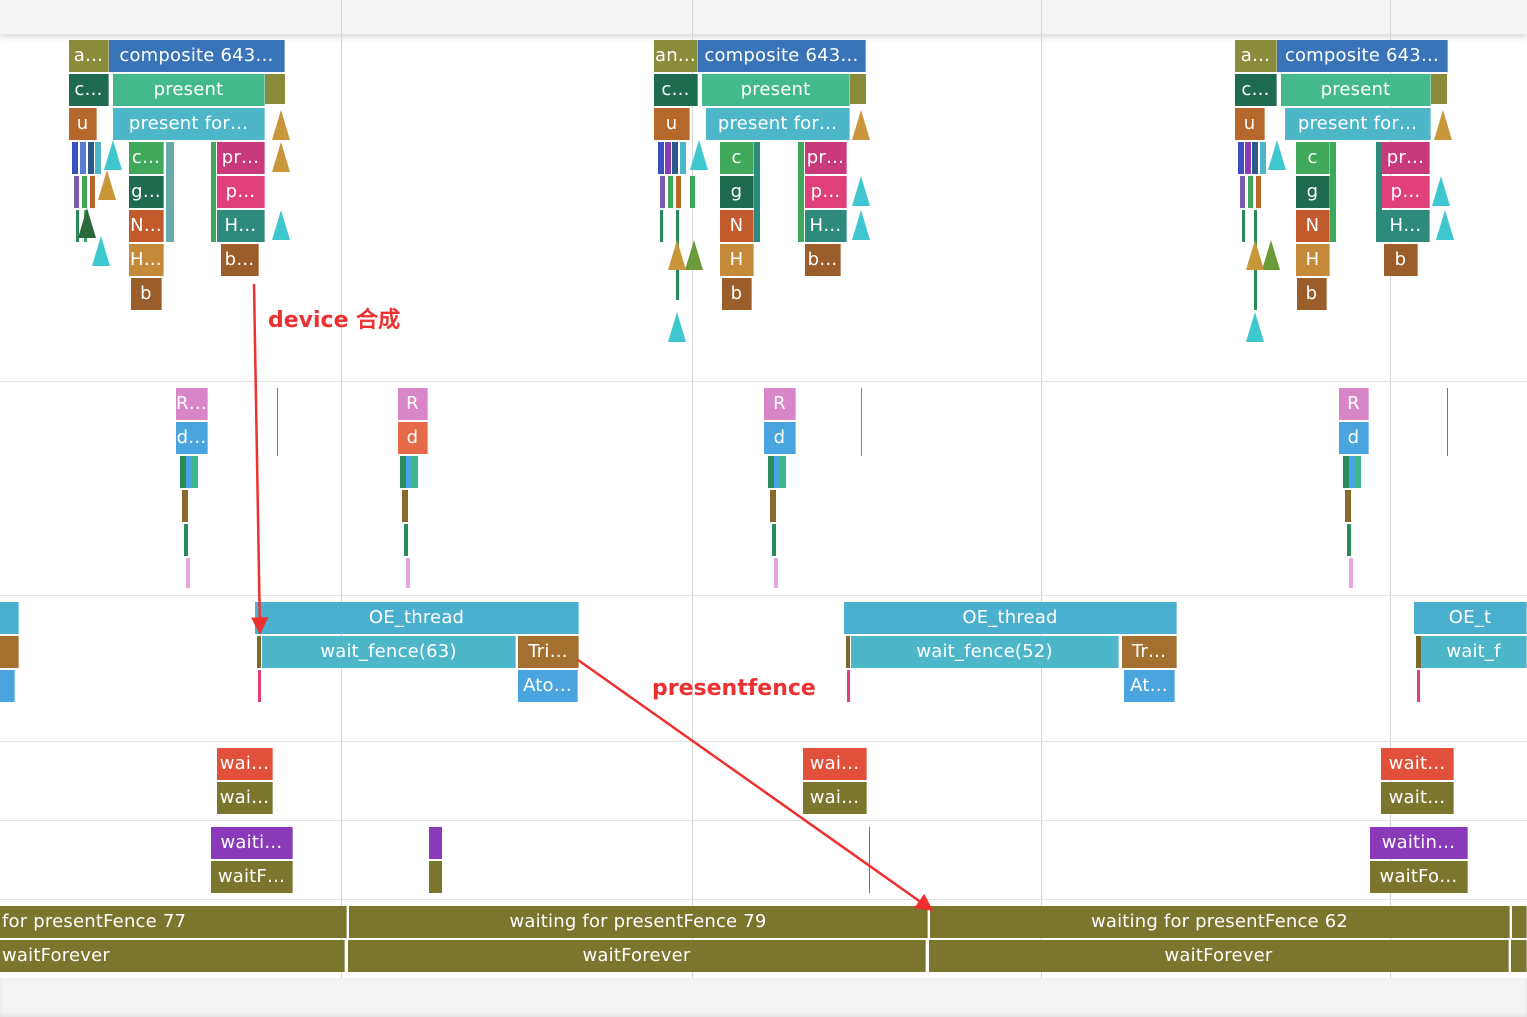  What do you see at coordinates (985, 652) in the screenshot?
I see `trace-slice: wait_fence(52)` at bounding box center [985, 652].